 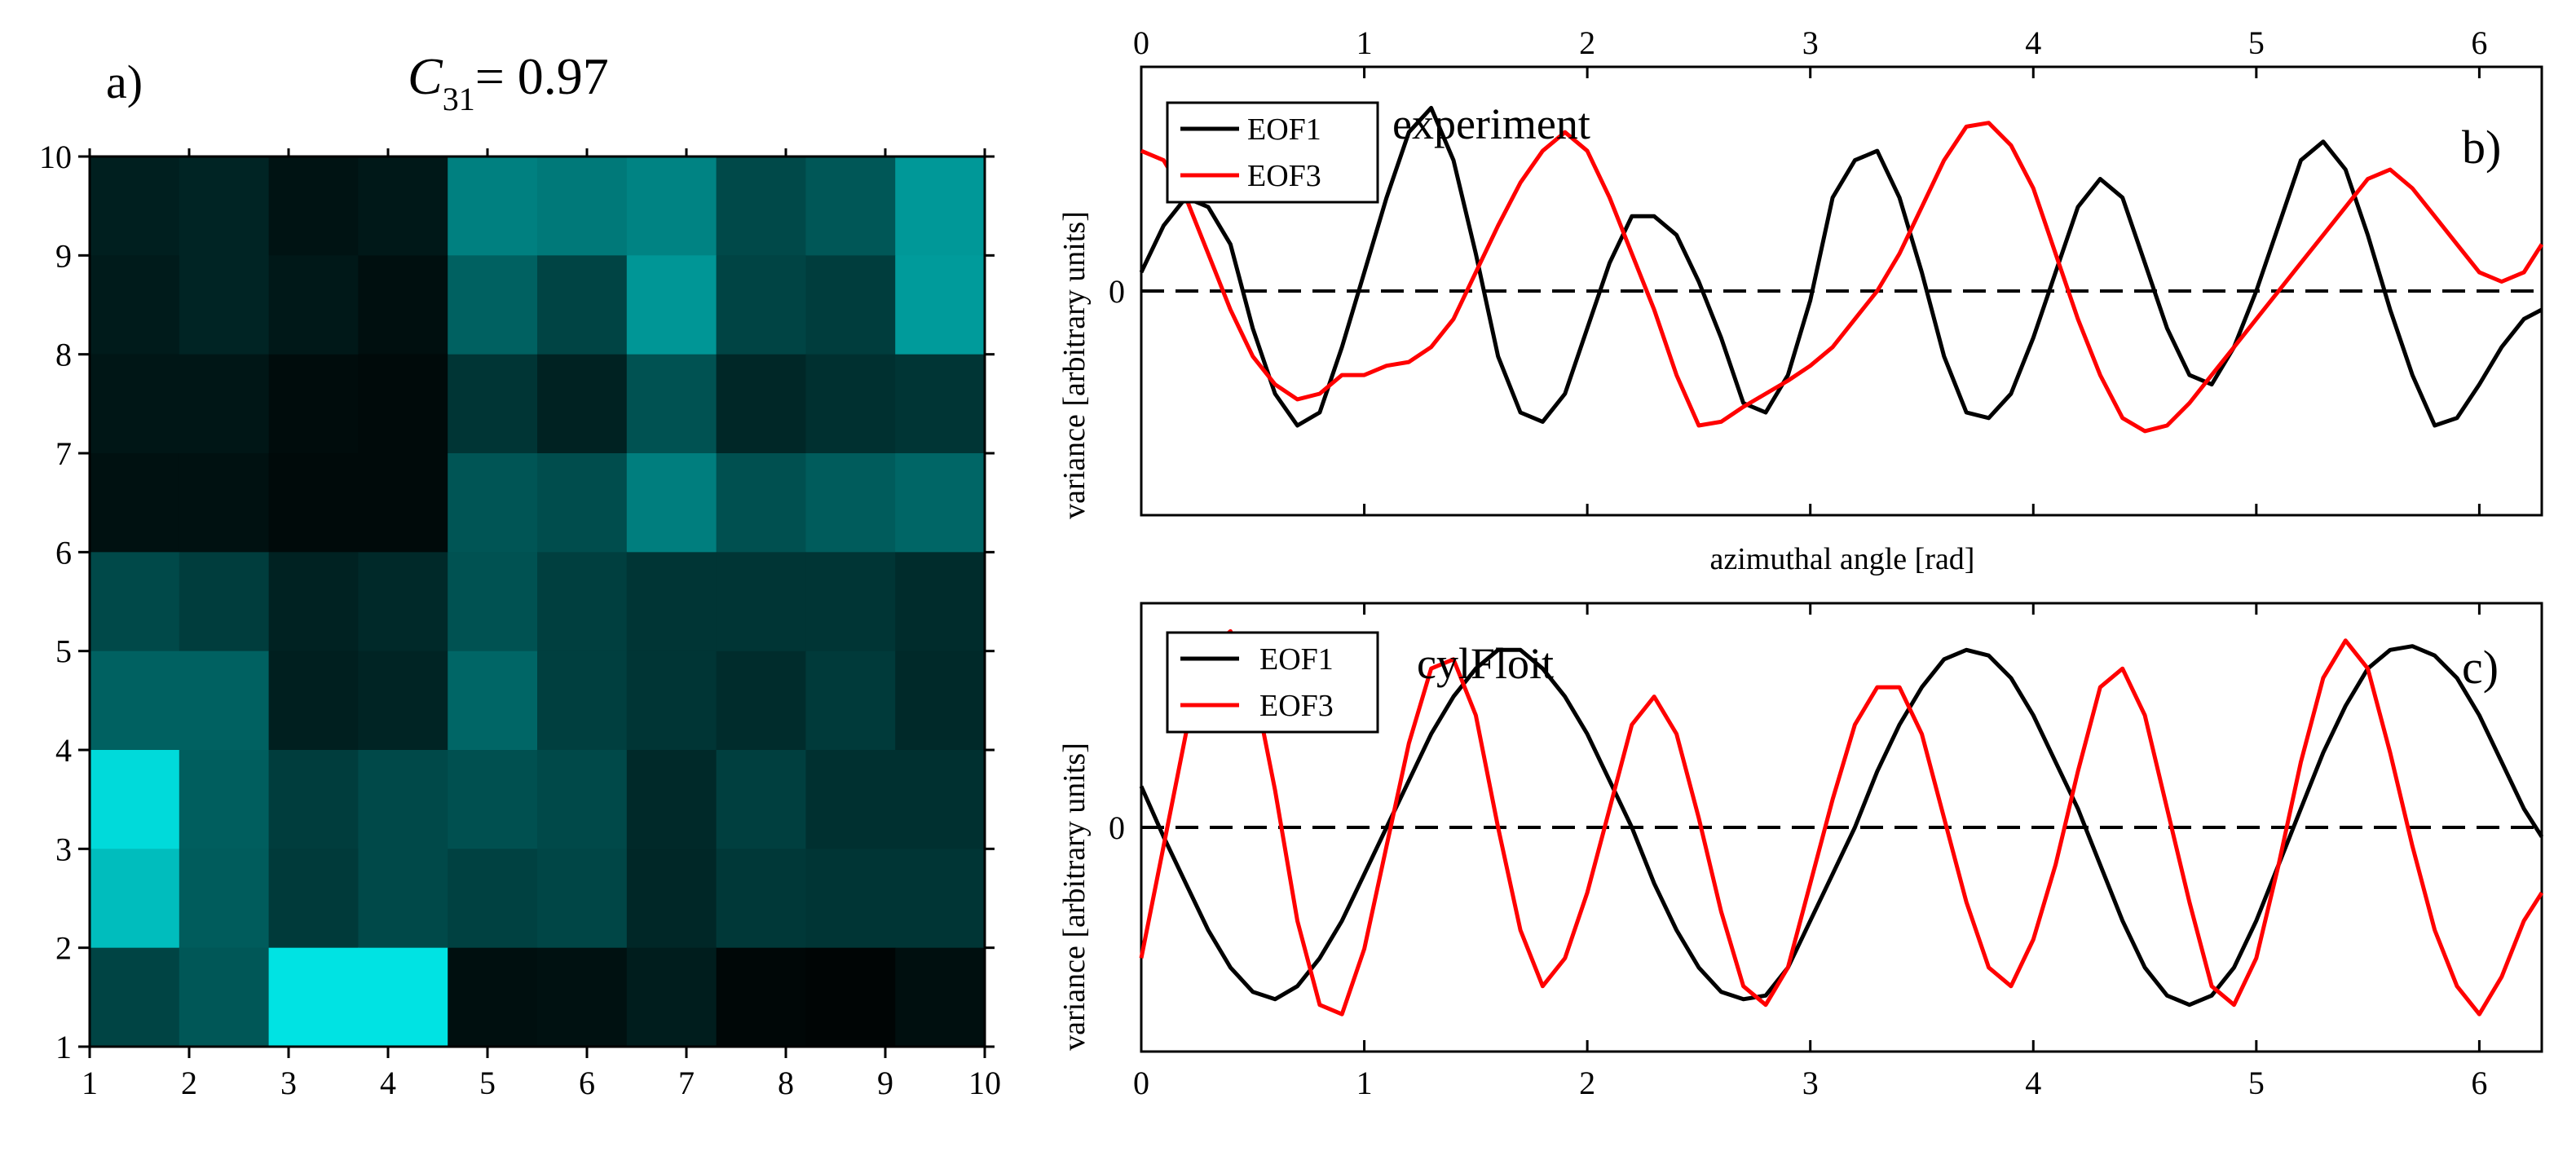 What do you see at coordinates (1587, 1083) in the screenshot?
I see `c-plot-x-tick-label: 2` at bounding box center [1587, 1083].